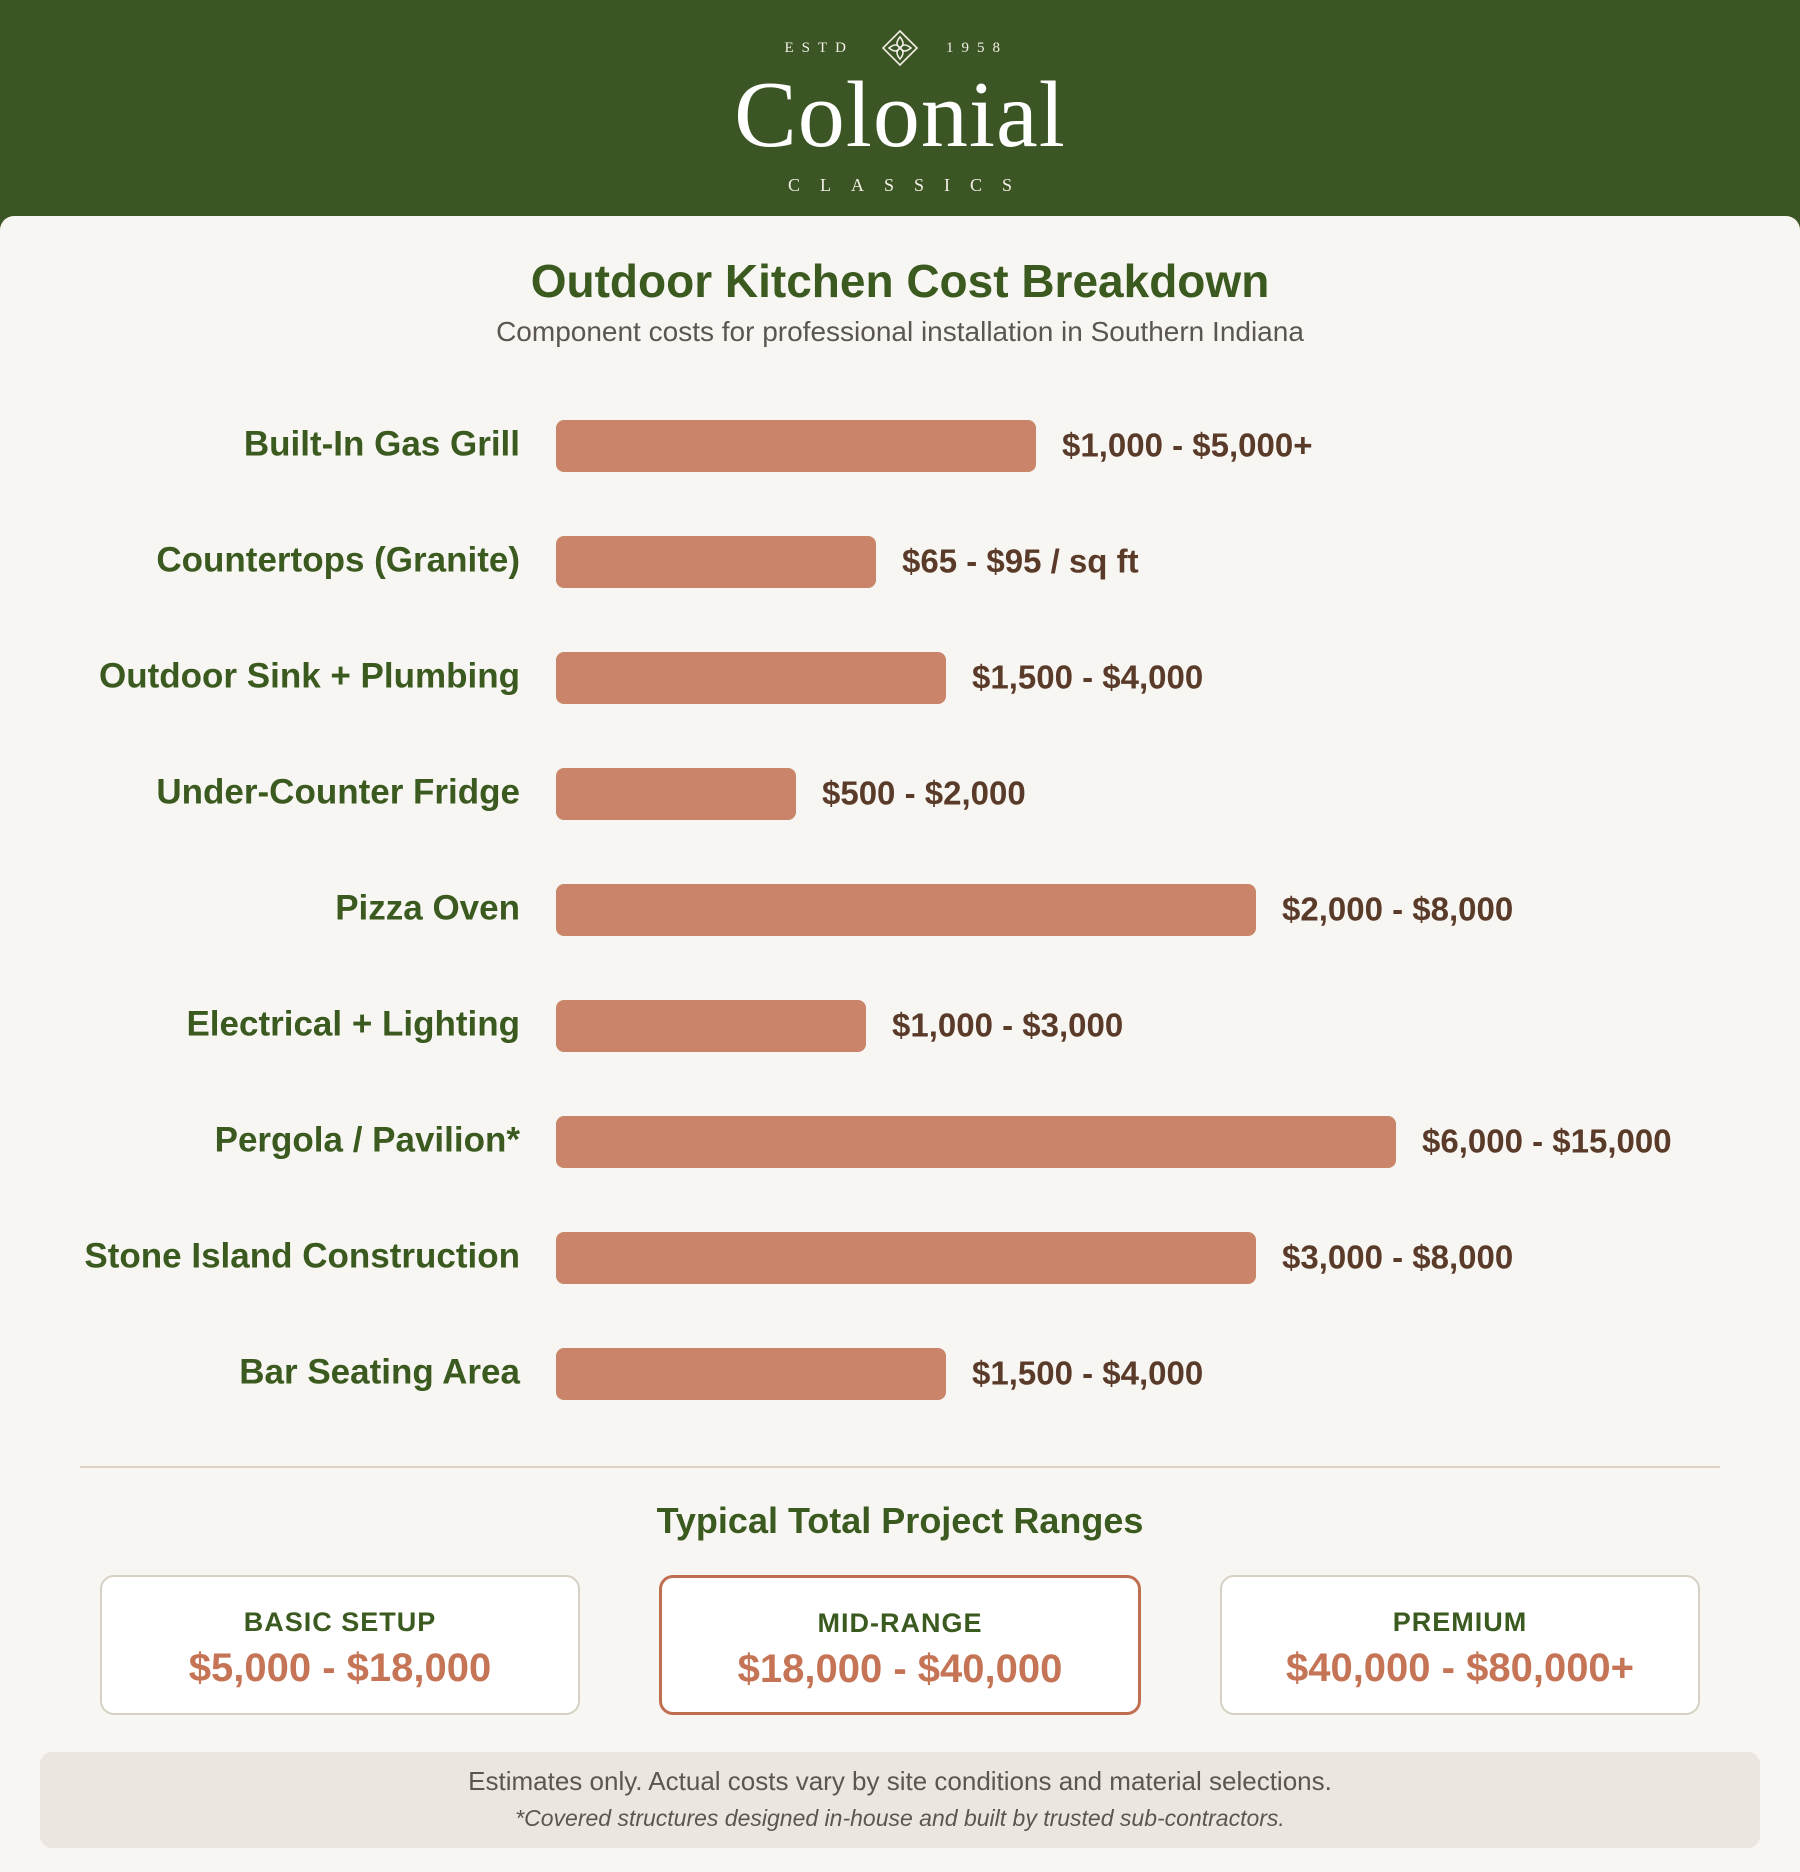 The height and width of the screenshot is (1872, 1800). I want to click on value-label: $3,000 - $8,000, so click(1397, 1257).